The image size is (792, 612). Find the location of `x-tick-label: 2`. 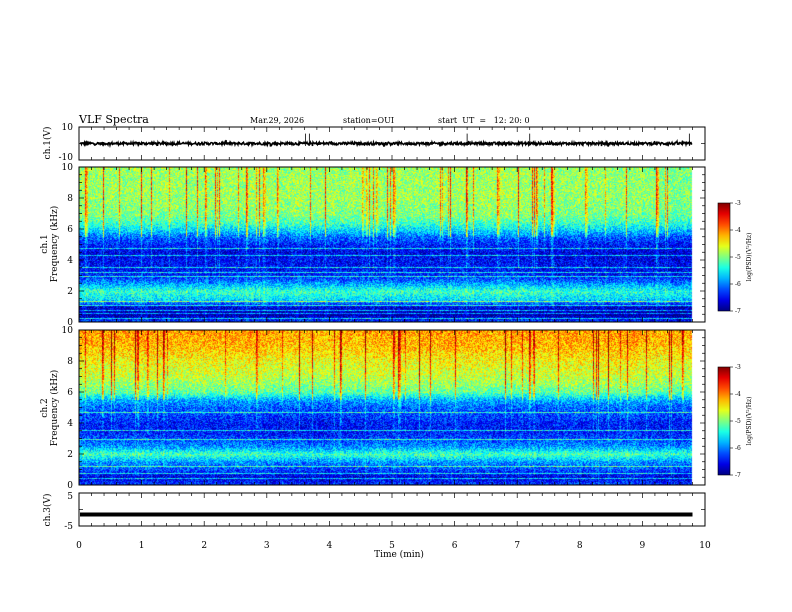

x-tick-label: 2 is located at coordinates (204, 546).